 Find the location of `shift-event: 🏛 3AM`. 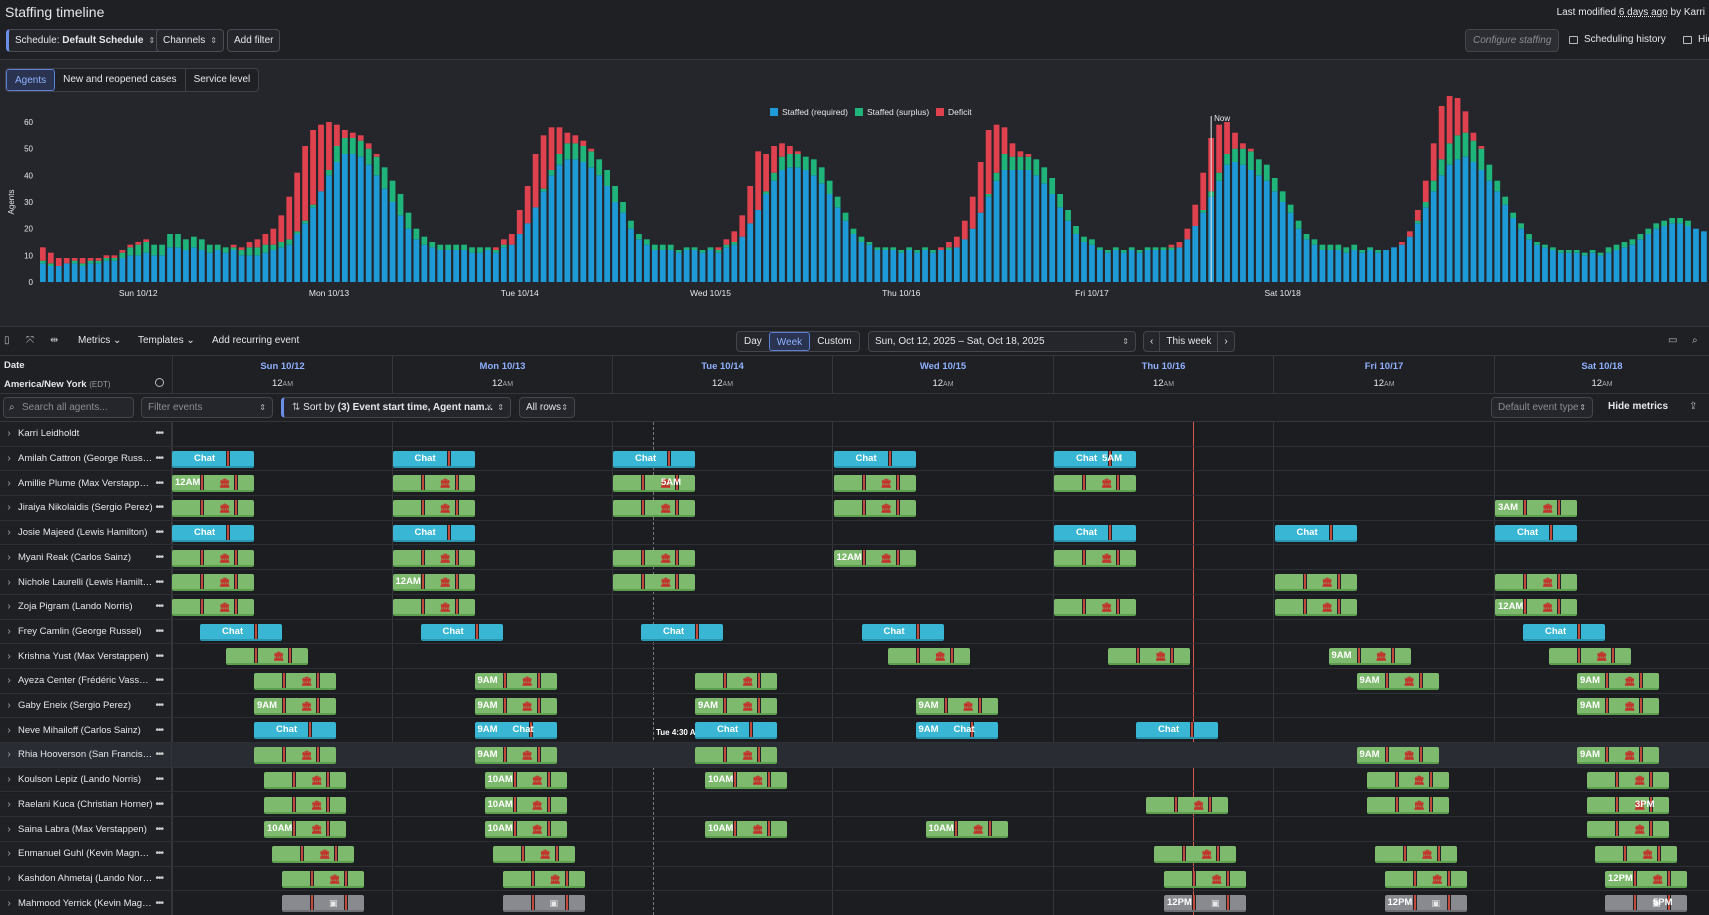

shift-event: 🏛 3AM is located at coordinates (1536, 509).